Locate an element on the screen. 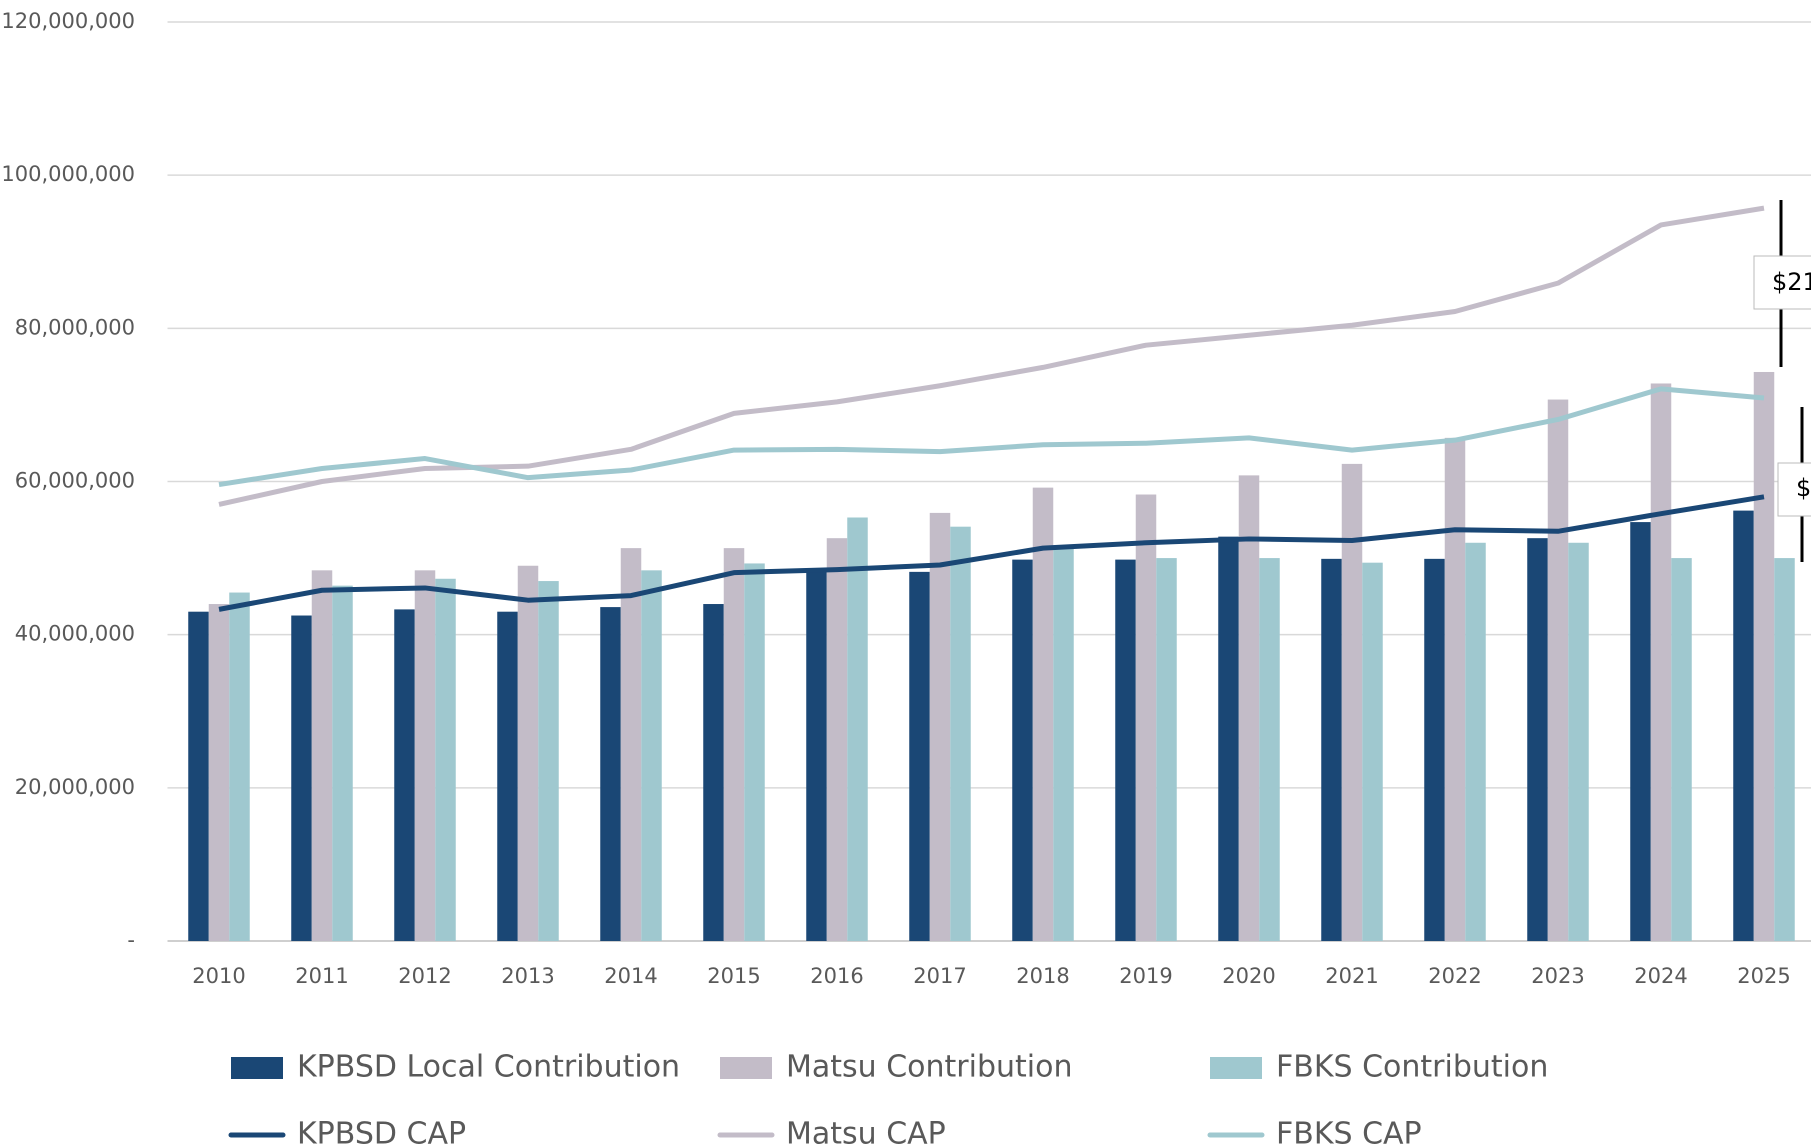  x-tick-label: 2025 is located at coordinates (1763, 976).